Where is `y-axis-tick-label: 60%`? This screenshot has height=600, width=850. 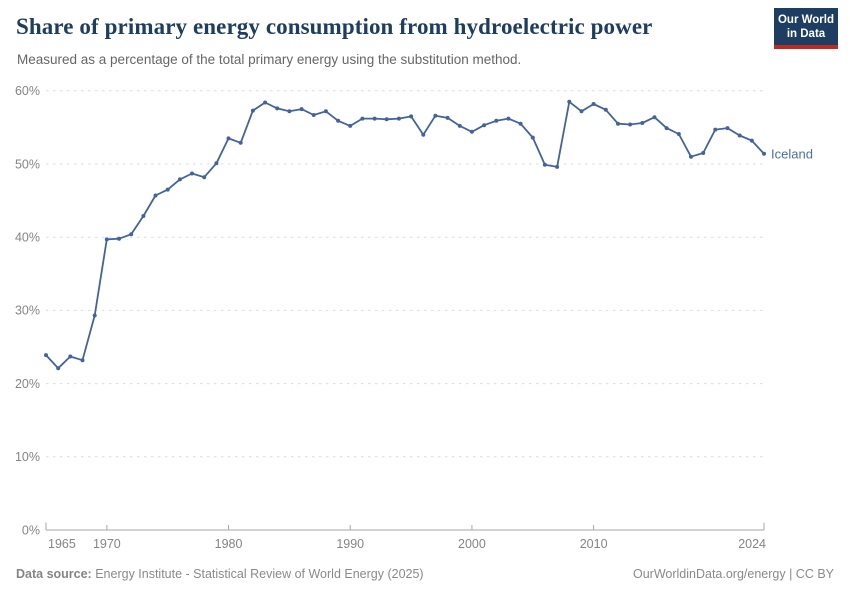
y-axis-tick-label: 60% is located at coordinates (27, 91).